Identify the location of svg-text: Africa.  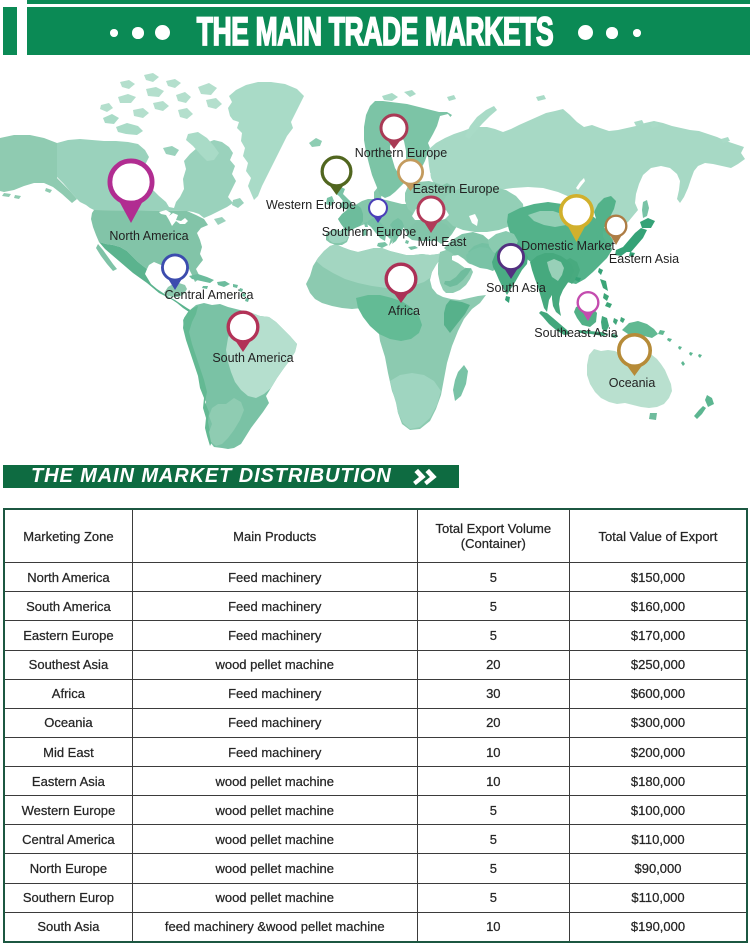
(404, 311).